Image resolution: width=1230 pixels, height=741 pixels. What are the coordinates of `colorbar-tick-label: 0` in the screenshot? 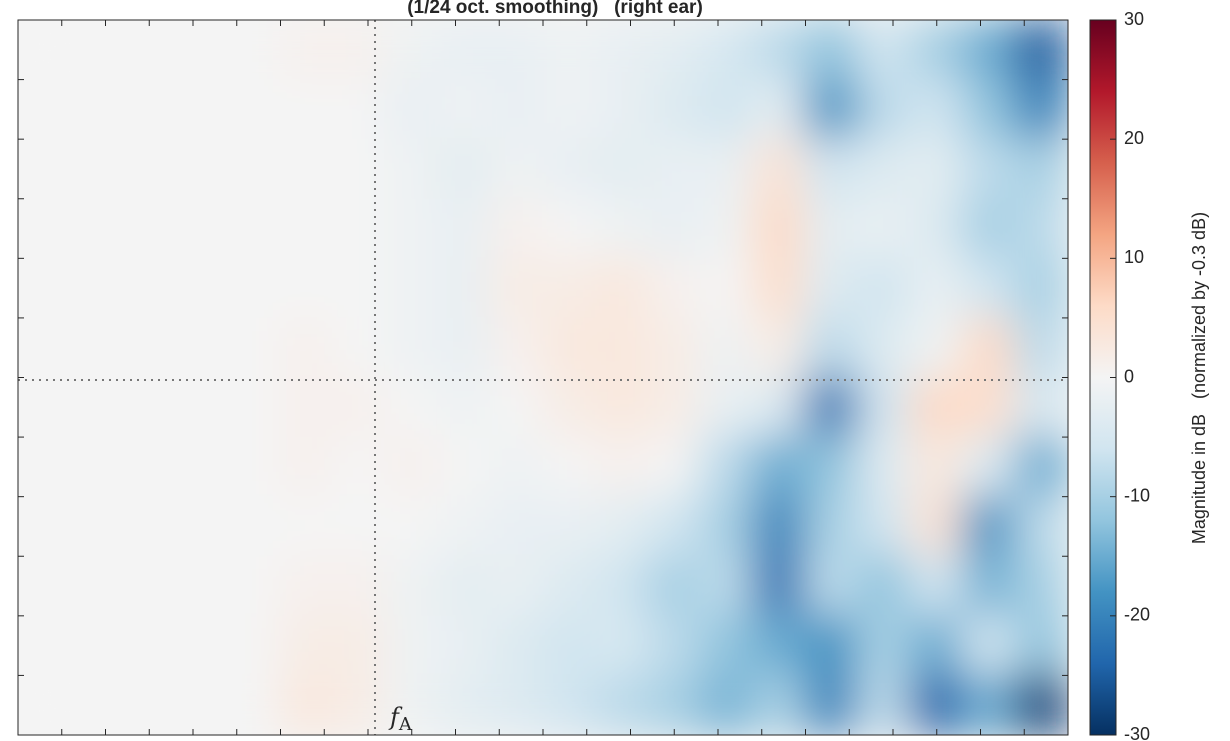 It's located at (1129, 376).